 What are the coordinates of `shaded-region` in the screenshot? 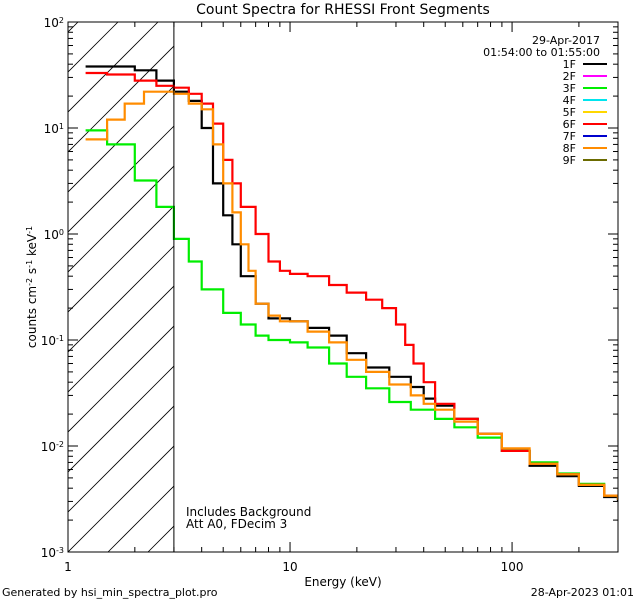 It's located at (121, 287).